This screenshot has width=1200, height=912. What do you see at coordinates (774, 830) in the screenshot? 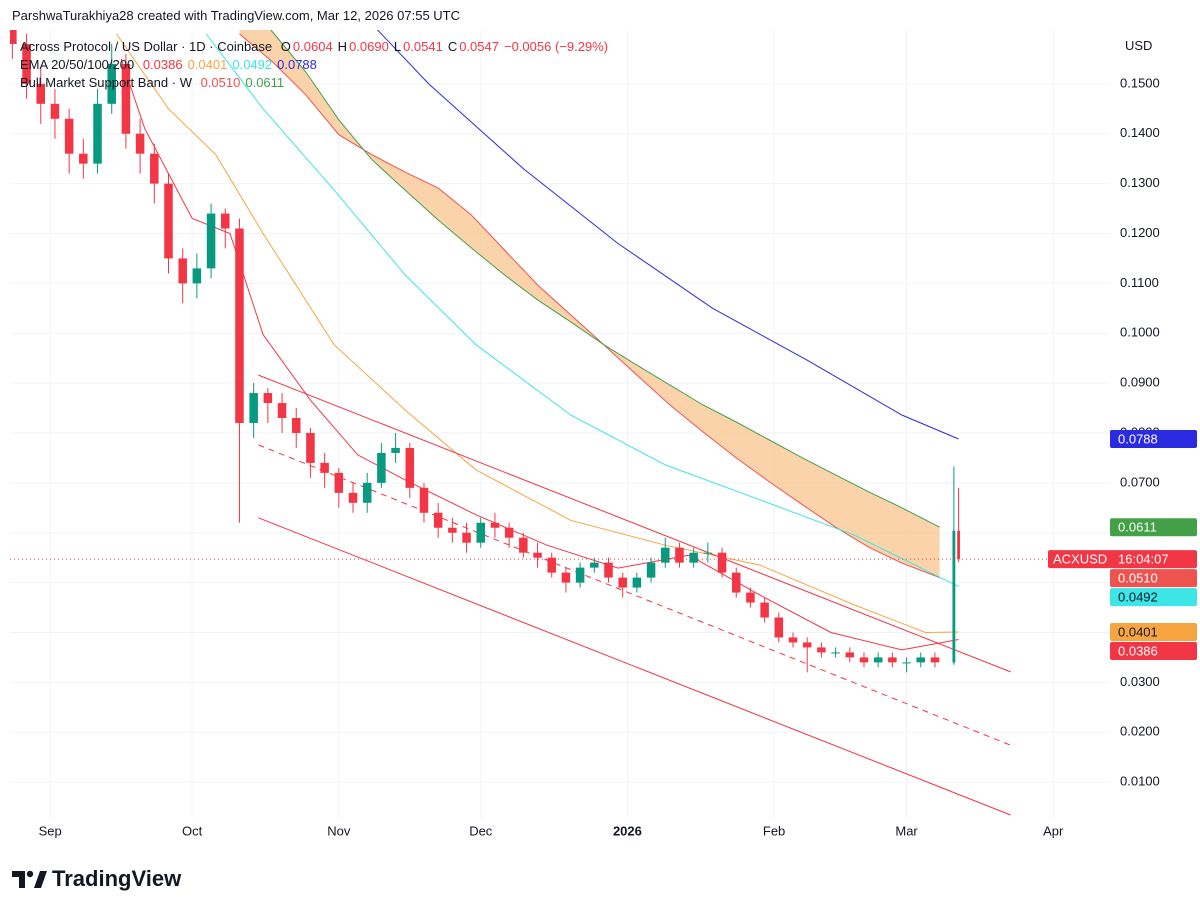
I see `x-tick-label: Feb` at bounding box center [774, 830].